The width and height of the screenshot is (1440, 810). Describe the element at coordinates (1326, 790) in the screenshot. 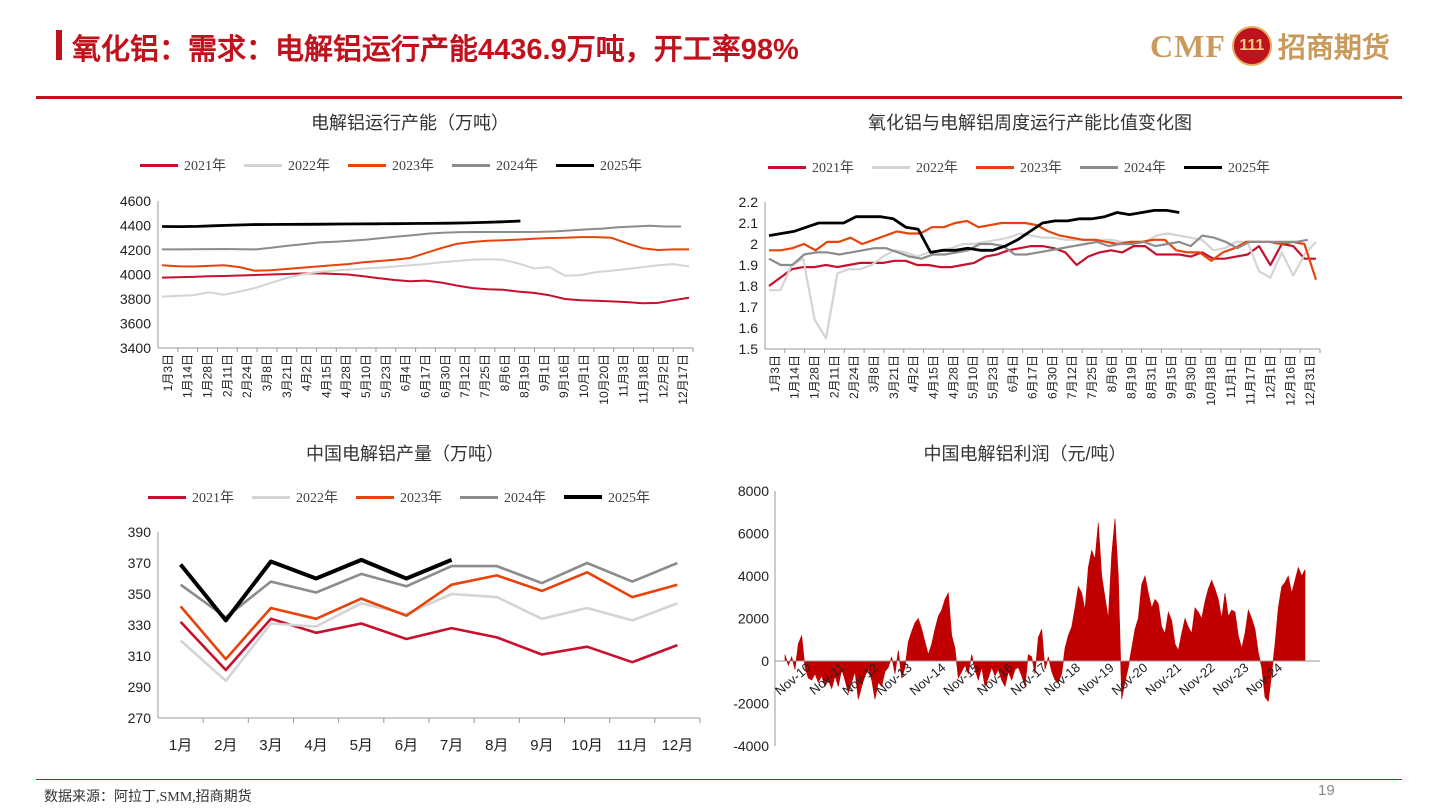

I see `page-number: 19` at that location.